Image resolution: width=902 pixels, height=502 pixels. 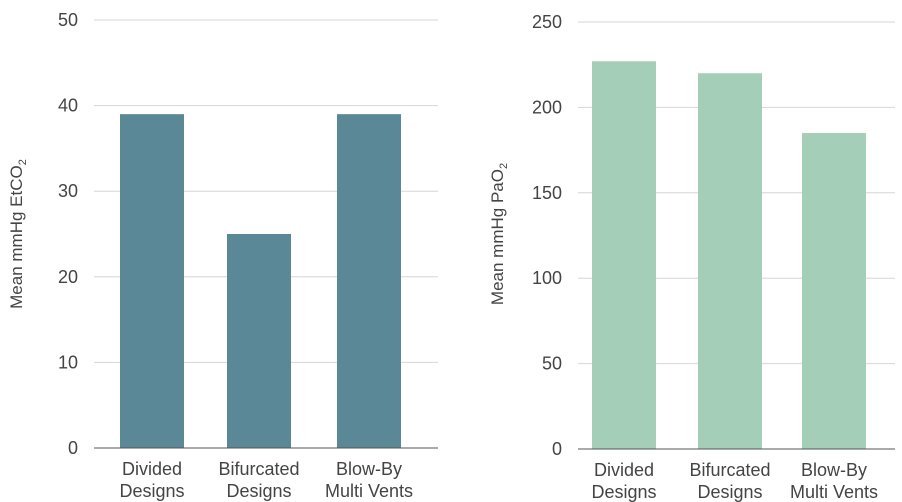 I want to click on y-axis-title-main: Mean mmHg PaO, so click(x=497, y=237).